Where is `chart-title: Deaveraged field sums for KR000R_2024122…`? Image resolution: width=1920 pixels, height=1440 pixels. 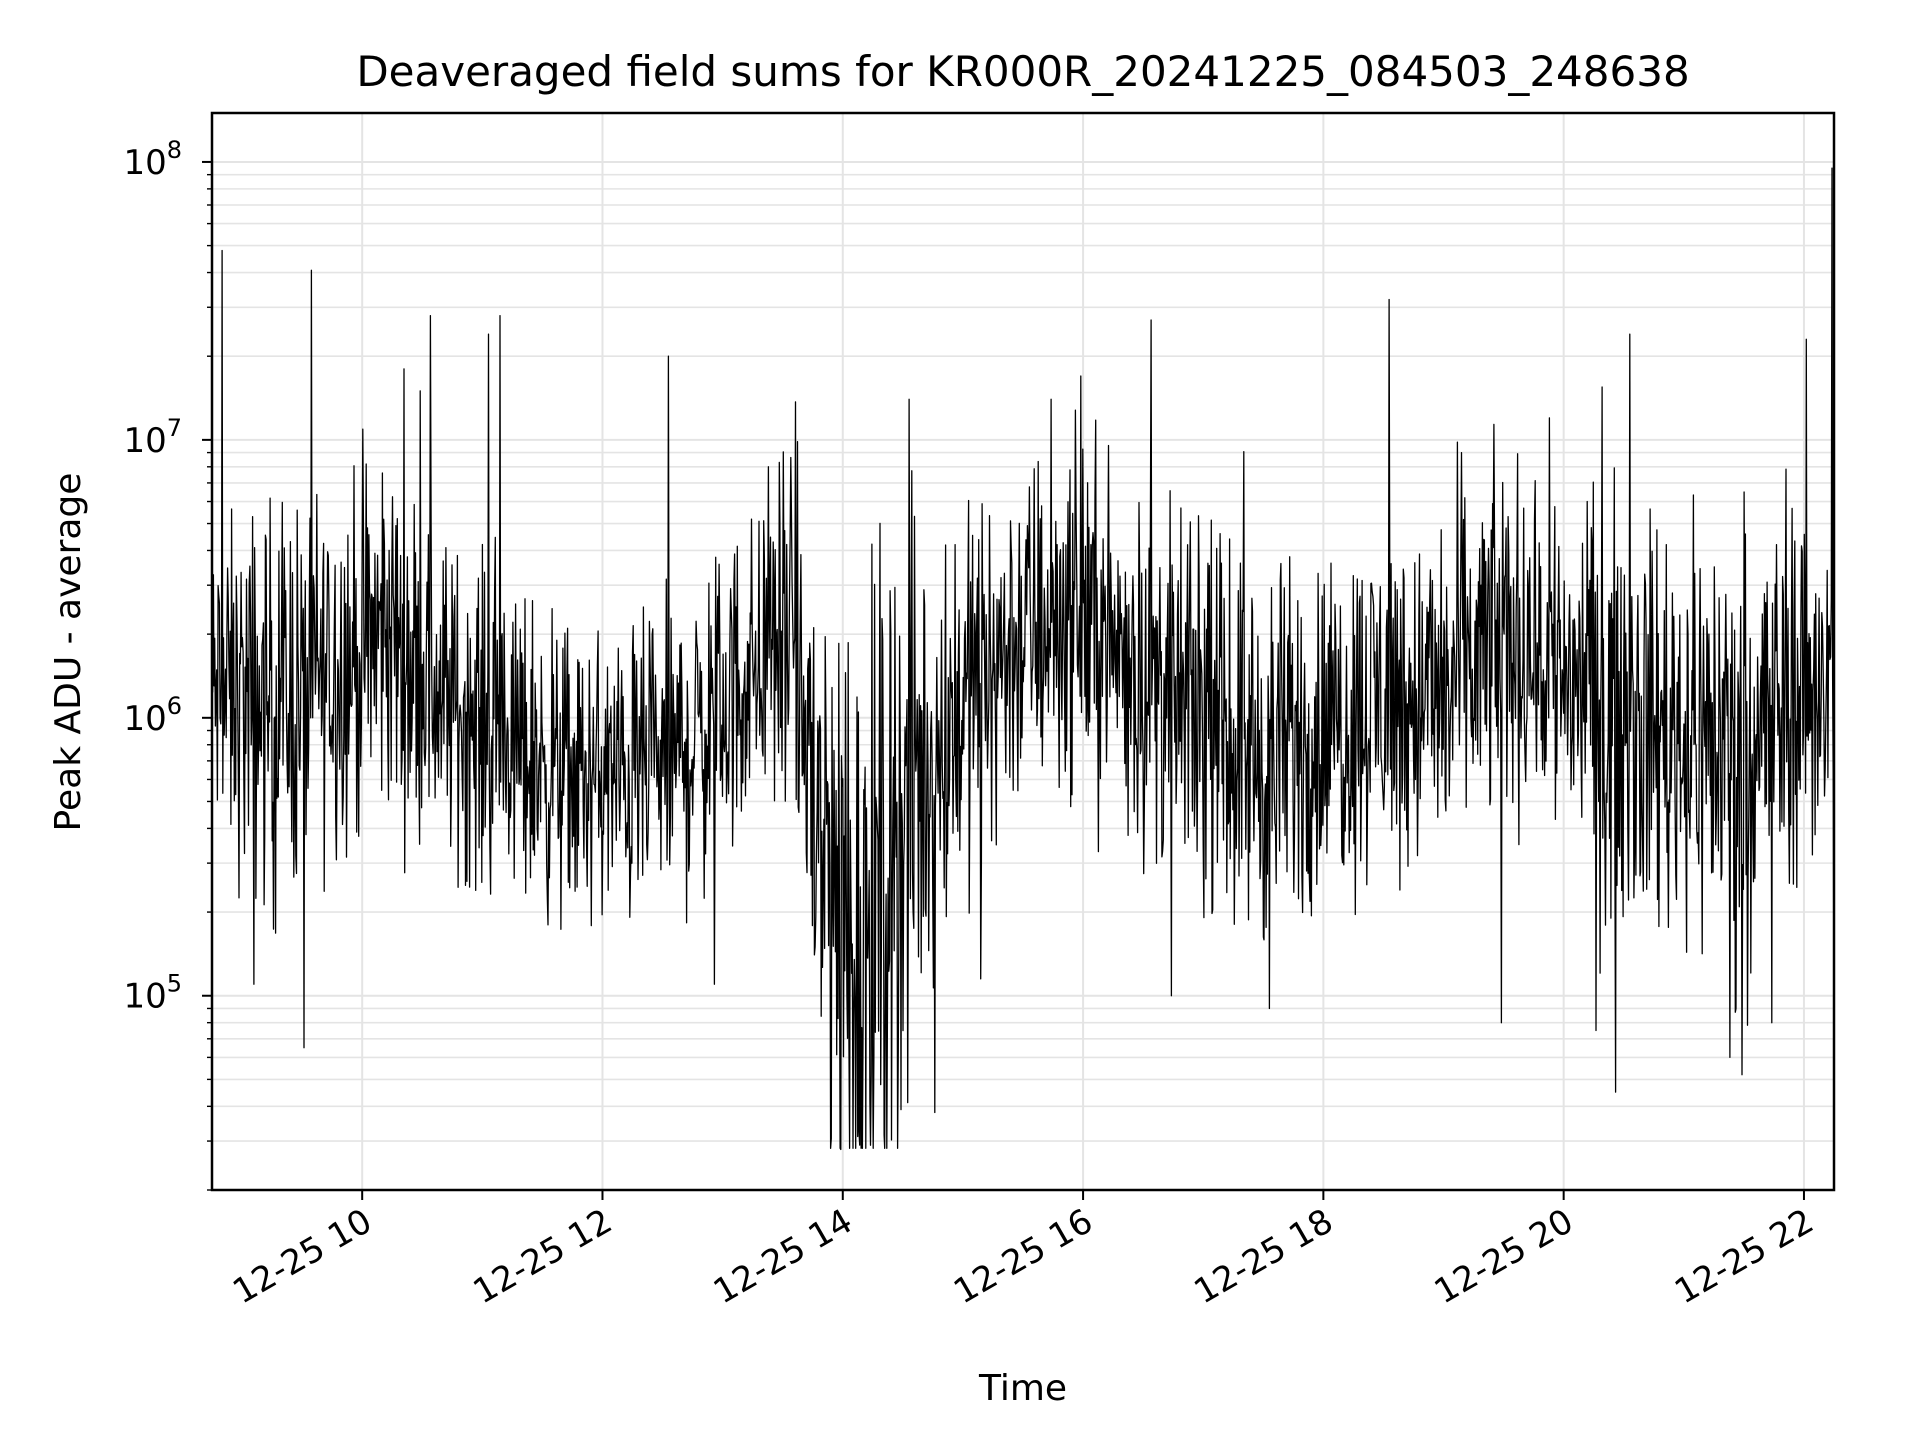 chart-title: Deaveraged field sums for KR000R_2024122… is located at coordinates (1022, 71).